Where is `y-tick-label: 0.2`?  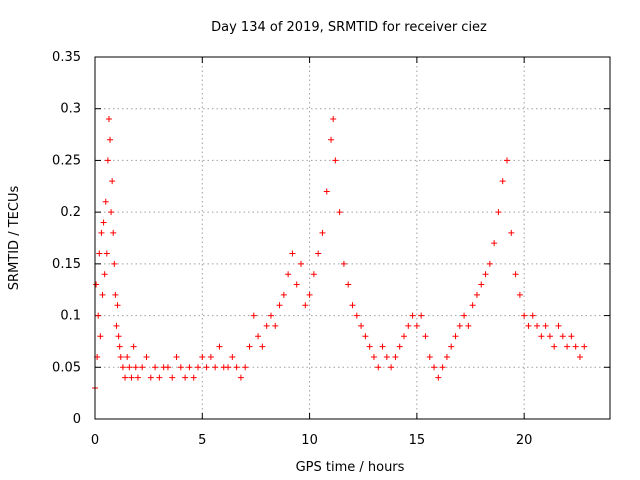 y-tick-label: 0.2 is located at coordinates (70, 212).